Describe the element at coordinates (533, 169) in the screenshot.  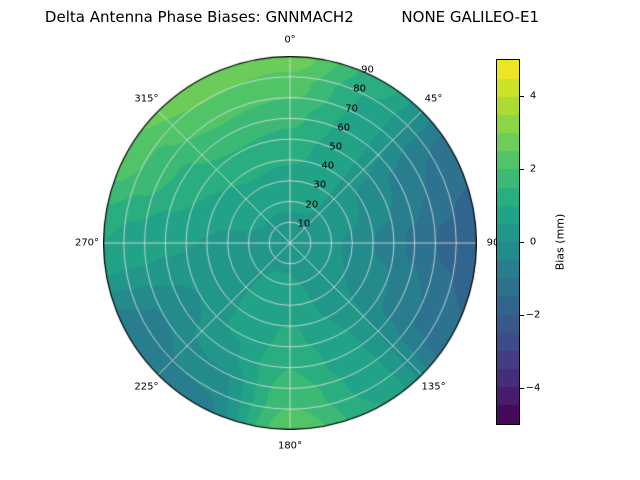
I see `colorbar-tick-label: 2` at that location.